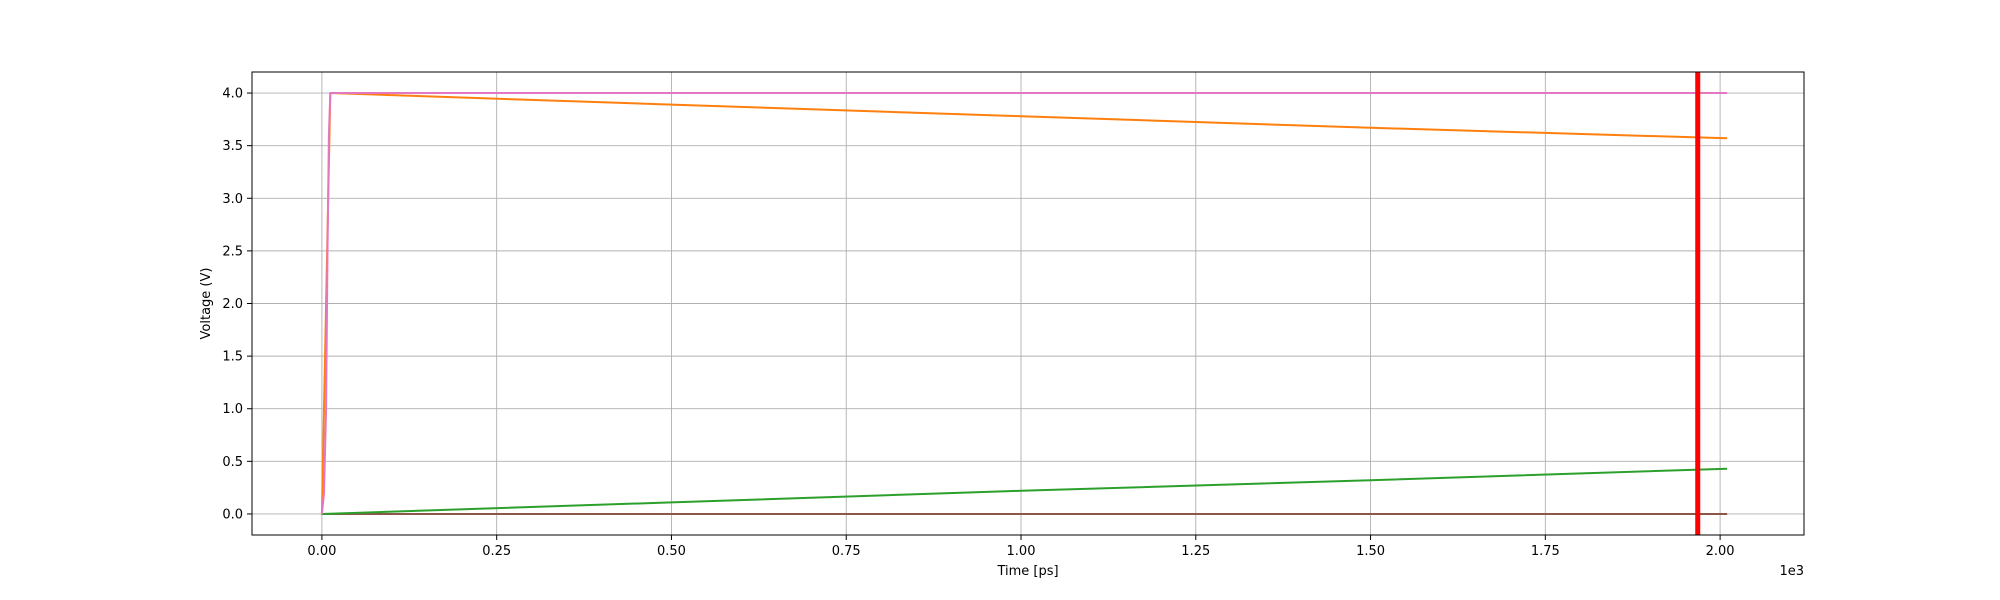  I want to click on x-tick-label: 1.25, so click(1195, 551).